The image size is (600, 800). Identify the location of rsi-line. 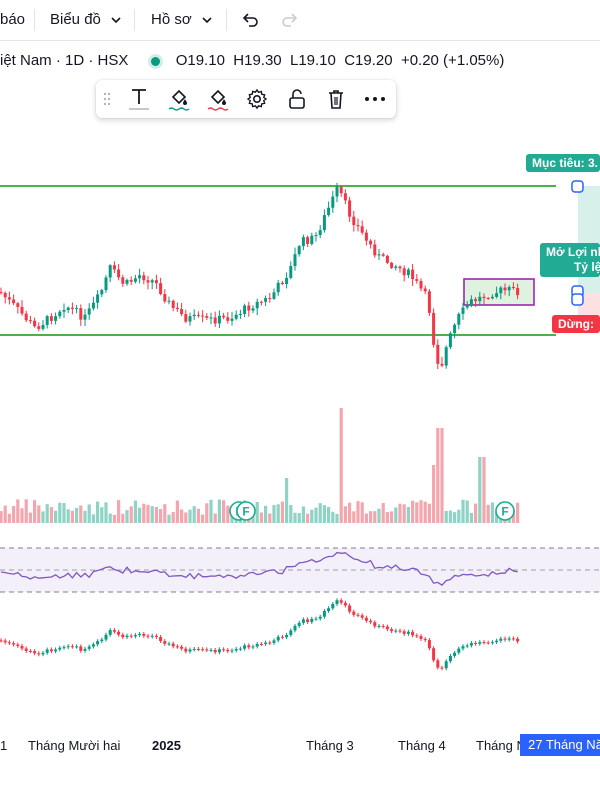
(259, 568).